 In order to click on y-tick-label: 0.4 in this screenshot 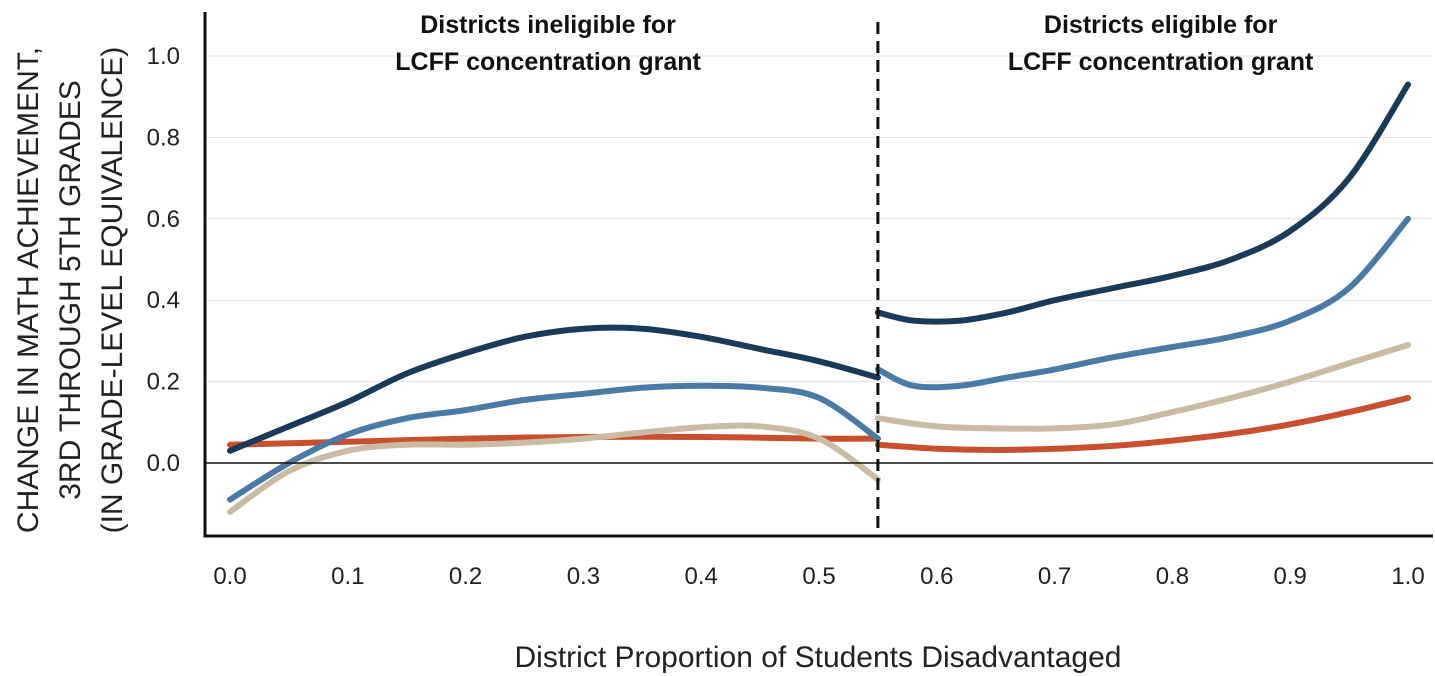, I will do `click(163, 300)`.